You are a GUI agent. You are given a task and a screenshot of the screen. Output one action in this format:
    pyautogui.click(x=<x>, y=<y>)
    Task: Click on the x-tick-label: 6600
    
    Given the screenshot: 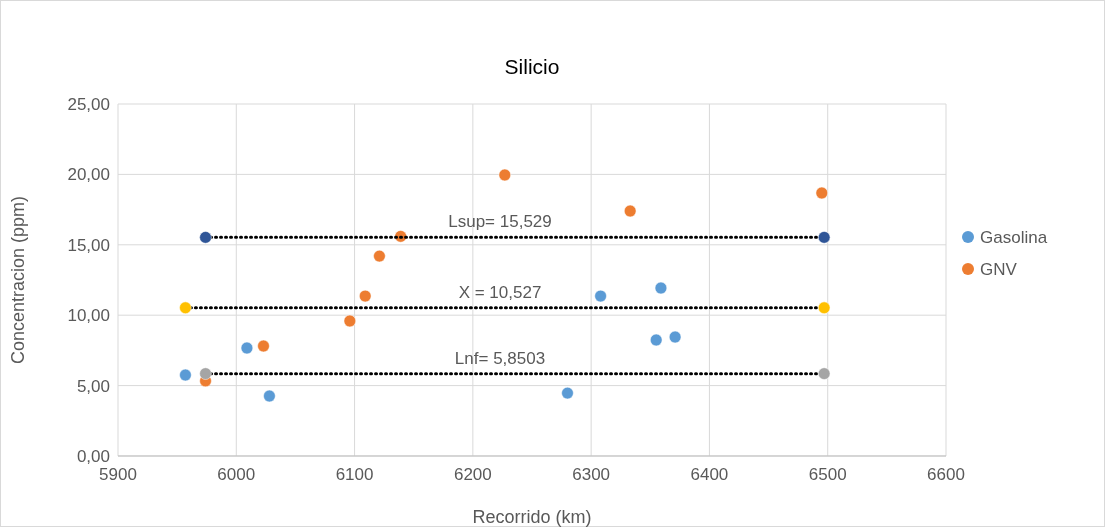 What is the action you would take?
    pyautogui.click(x=946, y=474)
    